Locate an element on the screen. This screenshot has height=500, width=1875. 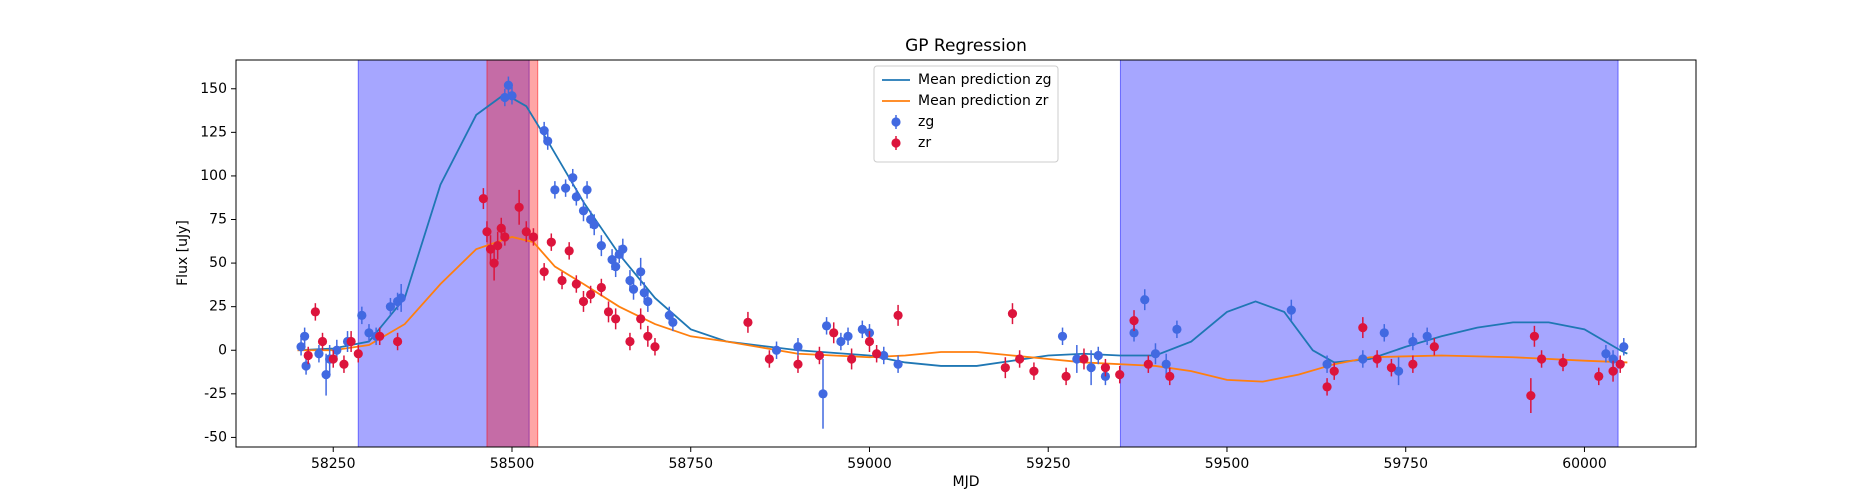
legend-label: Mean prediction zg is located at coordinates (985, 80).